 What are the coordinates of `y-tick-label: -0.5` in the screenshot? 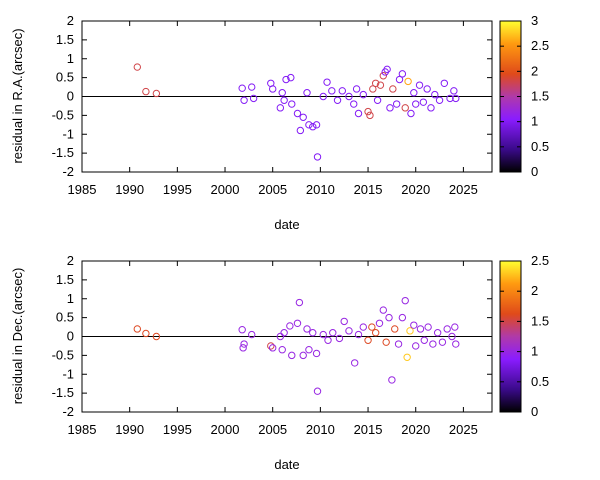 It's located at (63, 354).